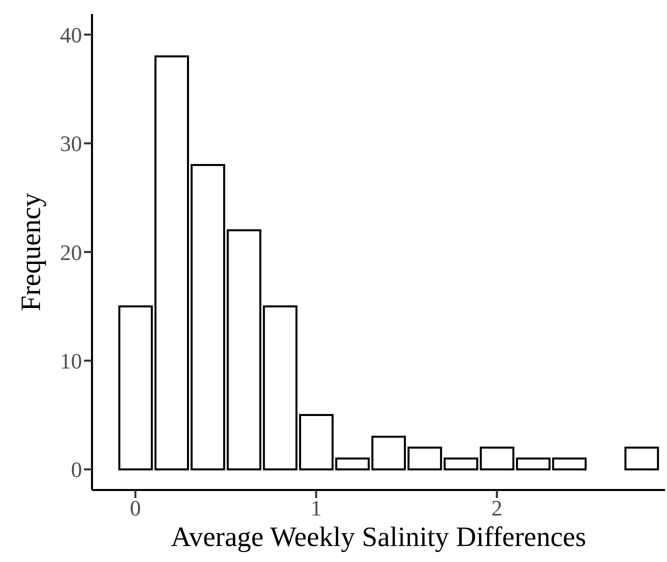 Image resolution: width=667 pixels, height=562 pixels. What do you see at coordinates (31, 252) in the screenshot?
I see `y-axis-title: Frequency` at bounding box center [31, 252].